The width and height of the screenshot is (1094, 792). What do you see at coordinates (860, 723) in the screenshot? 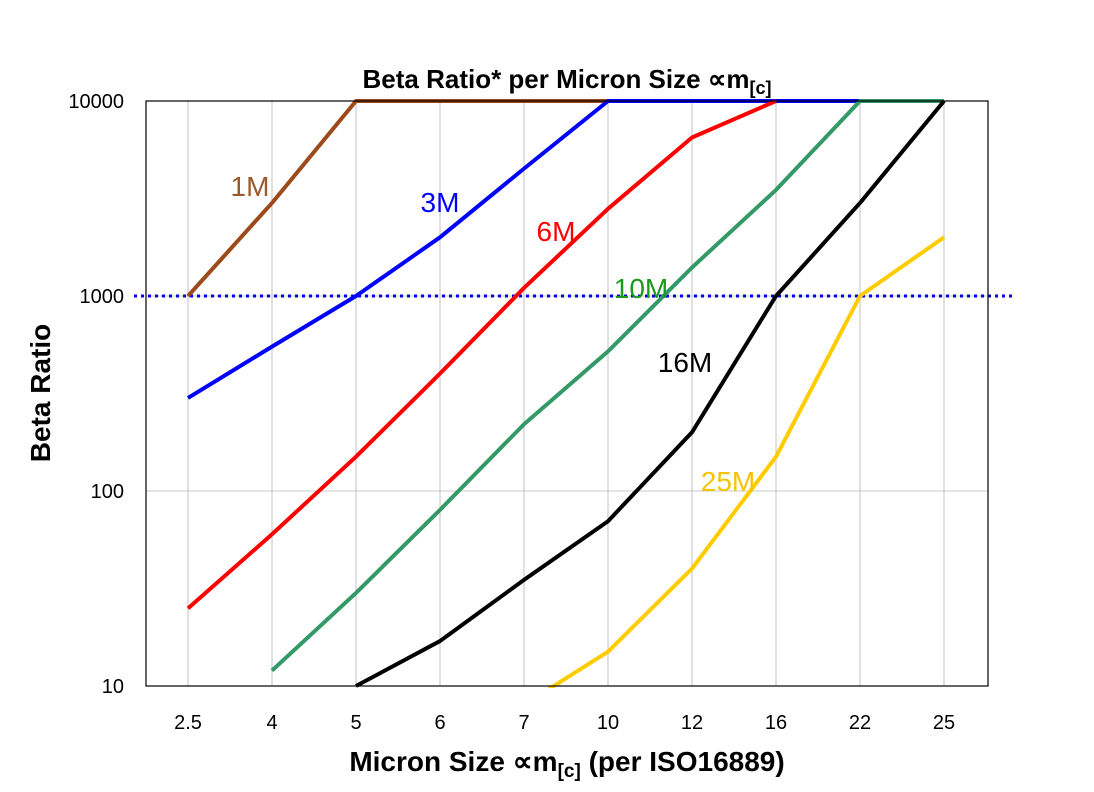
I see `x-tick-label: 22` at bounding box center [860, 723].